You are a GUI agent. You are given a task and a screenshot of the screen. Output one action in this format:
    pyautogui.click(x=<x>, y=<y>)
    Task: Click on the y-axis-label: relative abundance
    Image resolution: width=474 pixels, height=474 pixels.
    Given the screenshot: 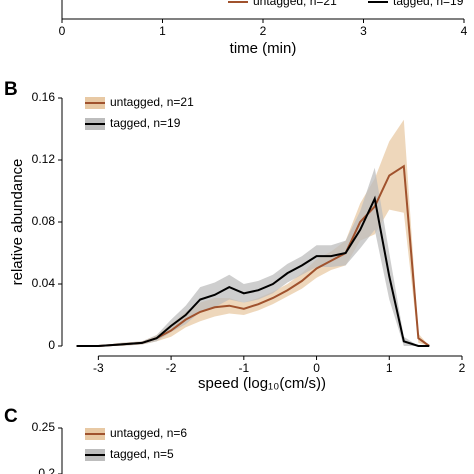 What is the action you would take?
    pyautogui.click(x=17, y=222)
    